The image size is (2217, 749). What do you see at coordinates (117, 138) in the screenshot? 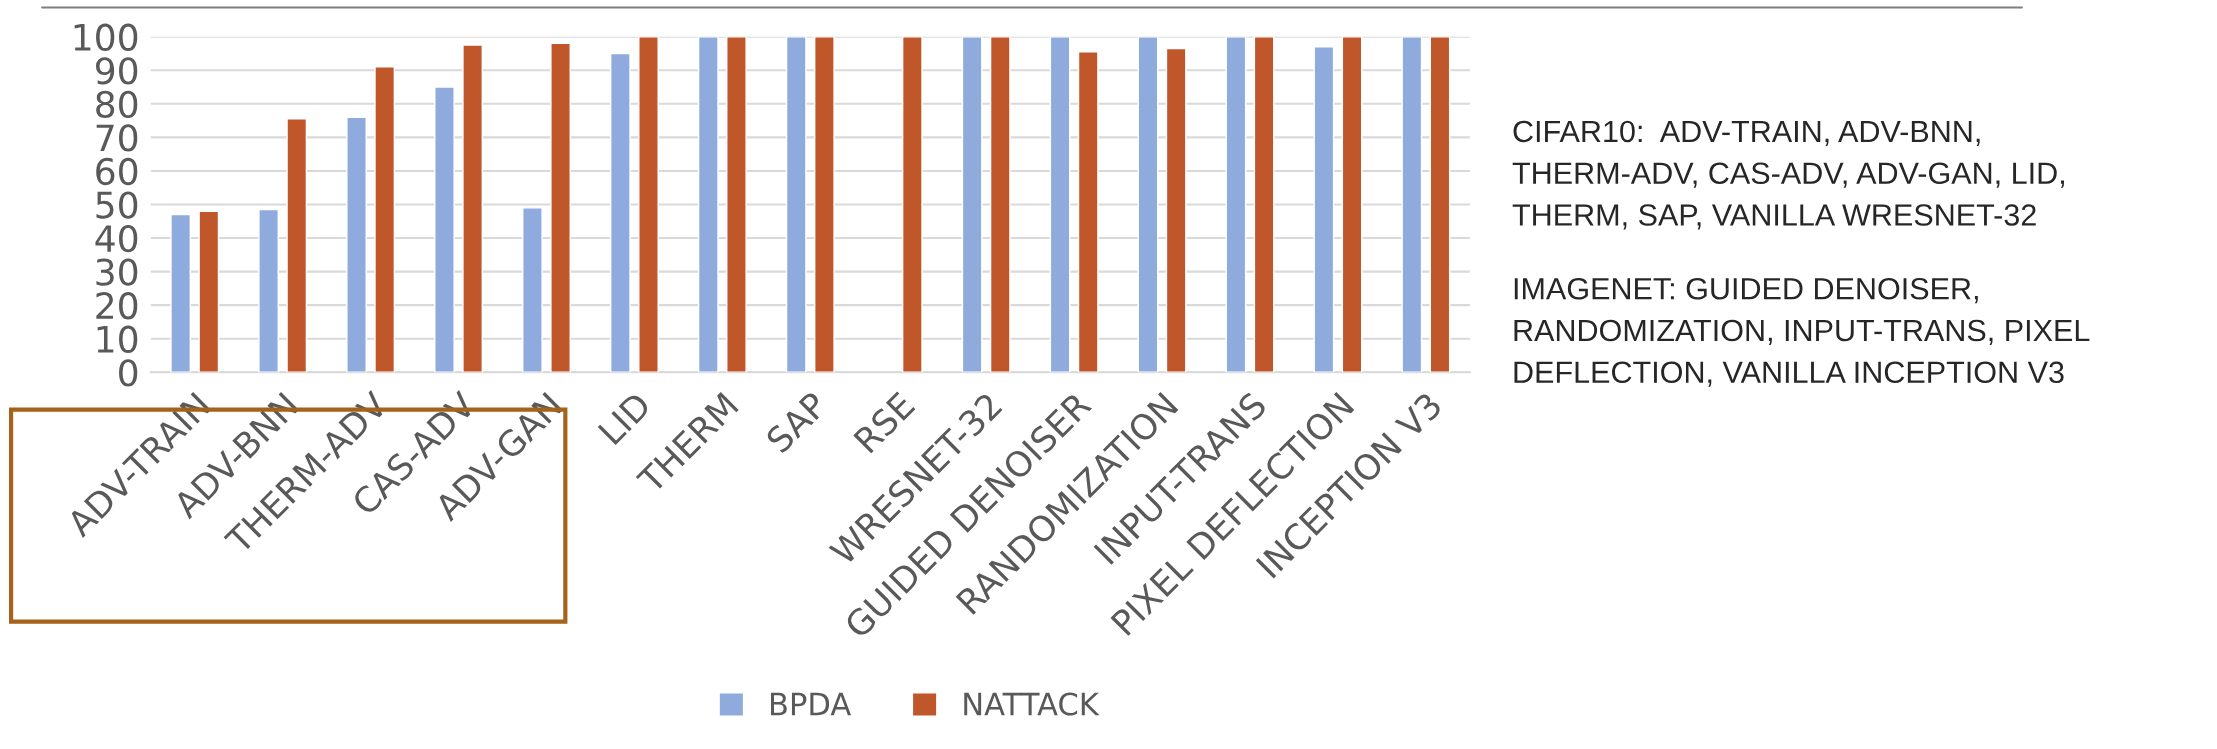
I see `y-tick-label: 70` at bounding box center [117, 138].